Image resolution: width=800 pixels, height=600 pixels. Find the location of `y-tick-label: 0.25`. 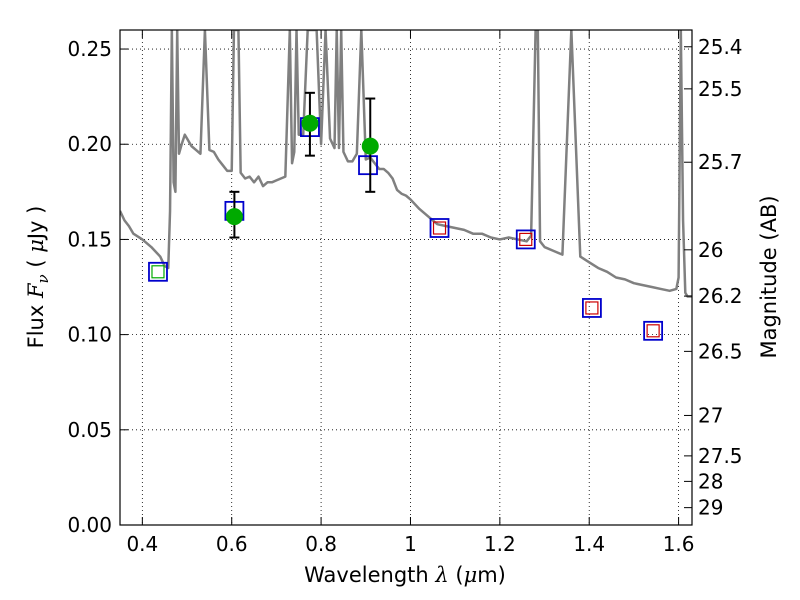

y-tick-label: 0.25 is located at coordinates (89, 49).